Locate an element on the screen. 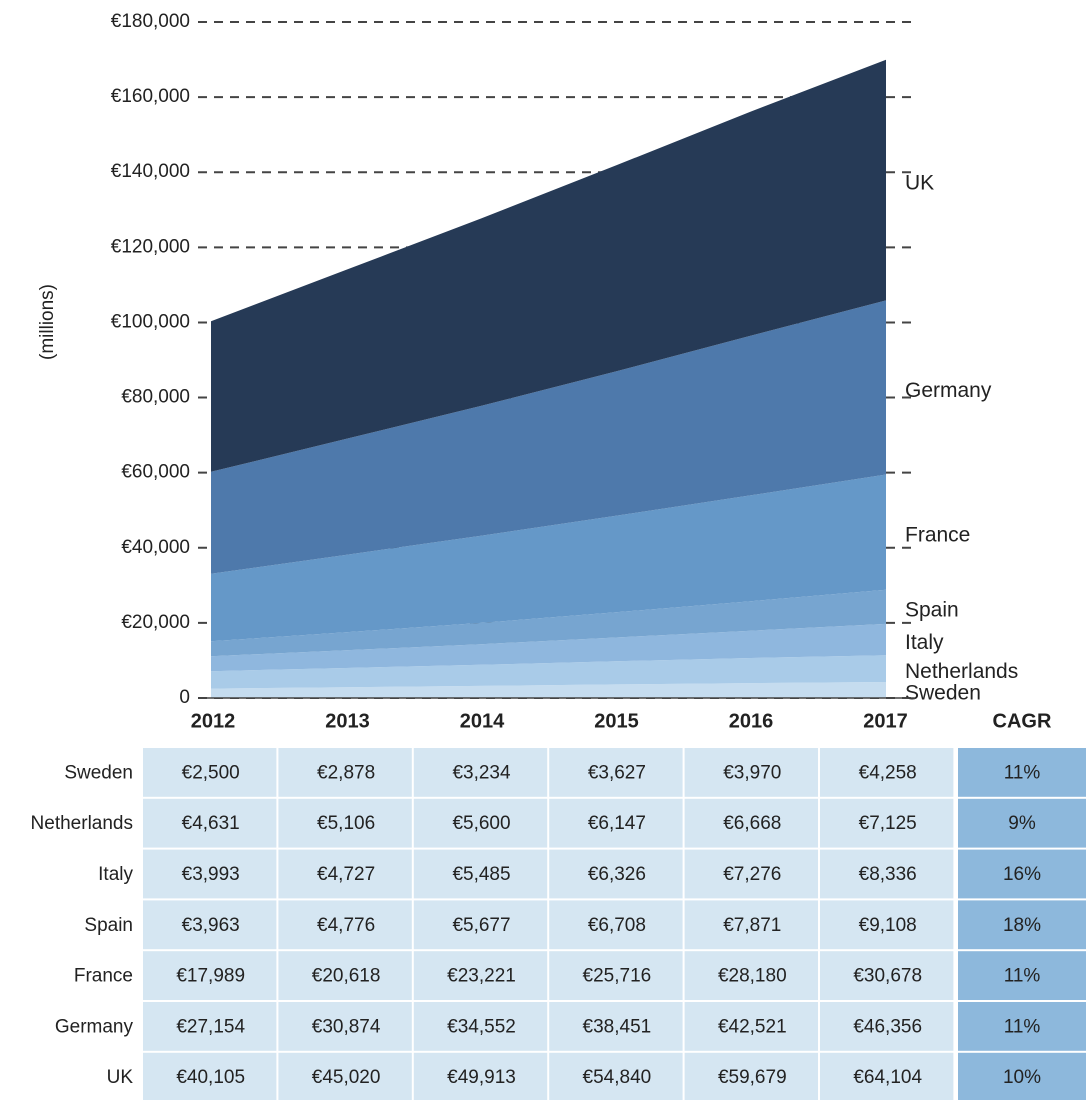 This screenshot has width=1089, height=1100. y-tick-label: €60,000 is located at coordinates (155, 472).